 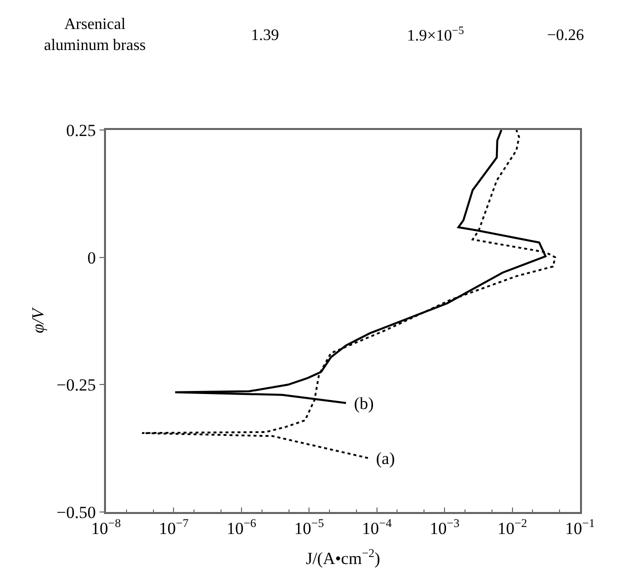 What do you see at coordinates (385, 458) in the screenshot?
I see `annotation: (a)` at bounding box center [385, 458].